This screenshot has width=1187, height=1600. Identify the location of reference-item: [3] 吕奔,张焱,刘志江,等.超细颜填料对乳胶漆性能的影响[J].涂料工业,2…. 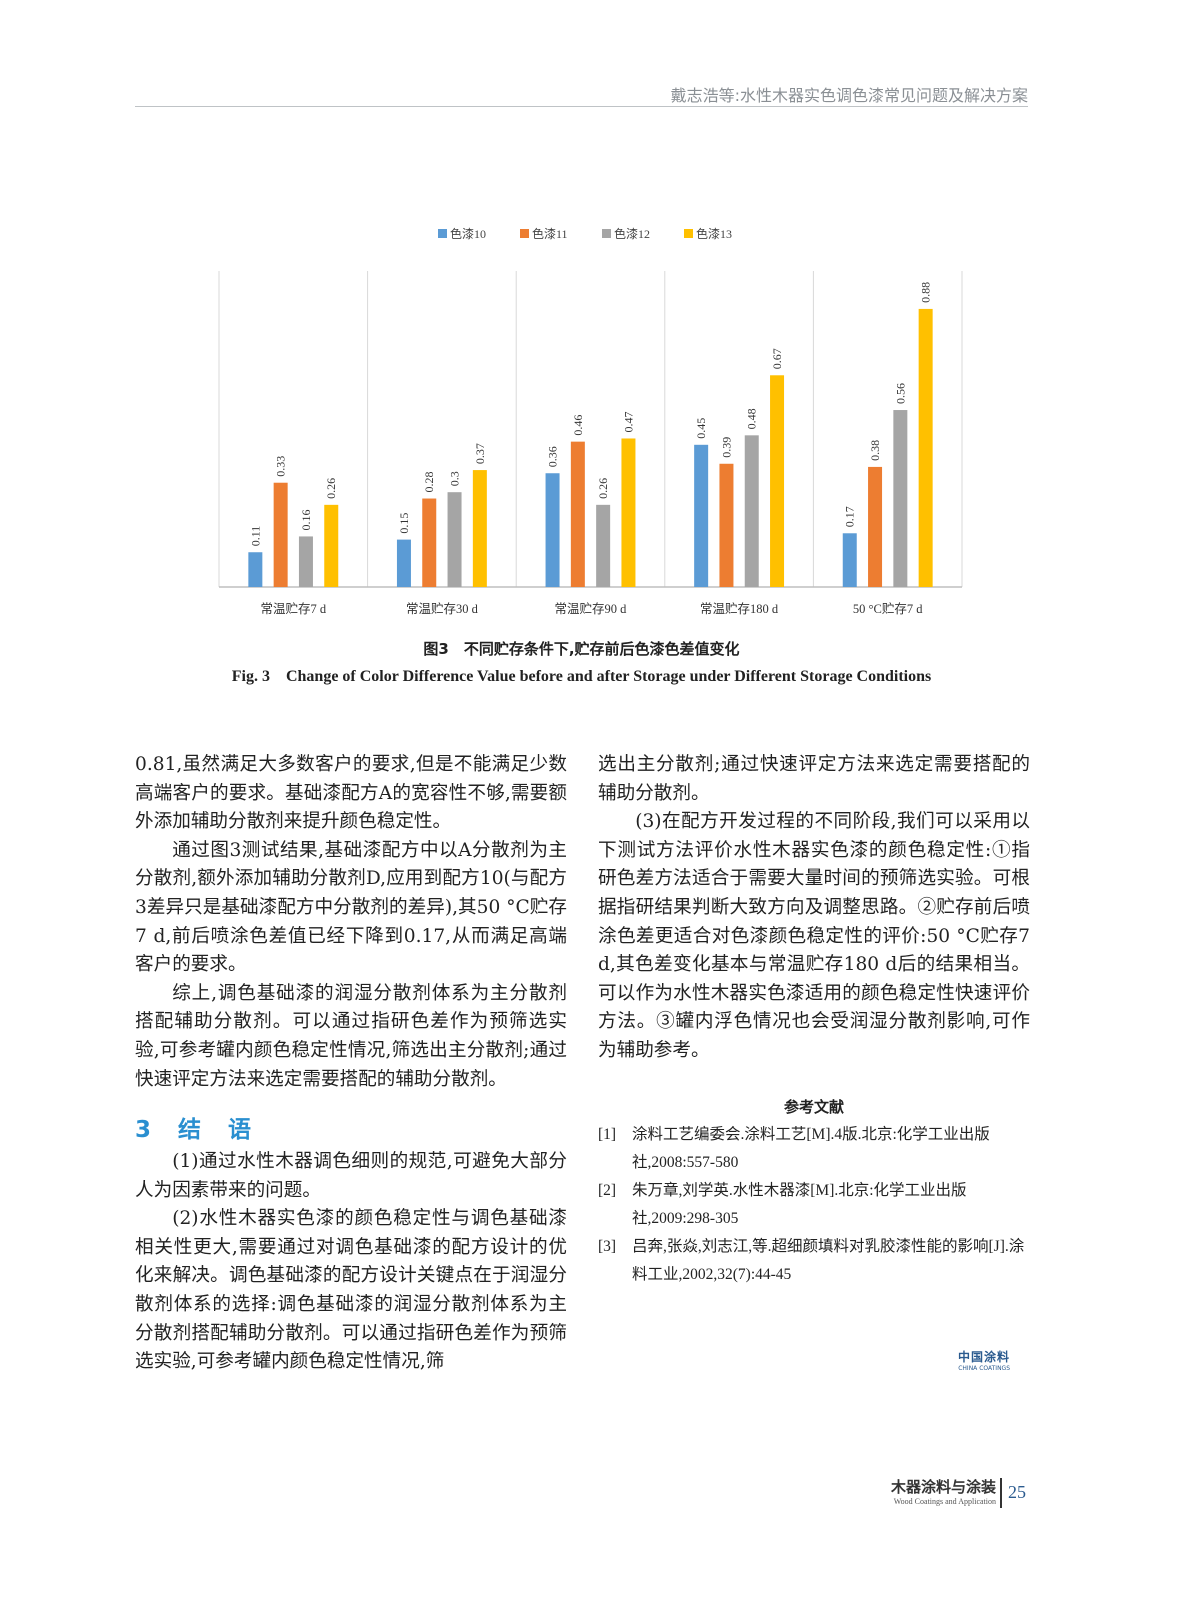
(814, 1261).